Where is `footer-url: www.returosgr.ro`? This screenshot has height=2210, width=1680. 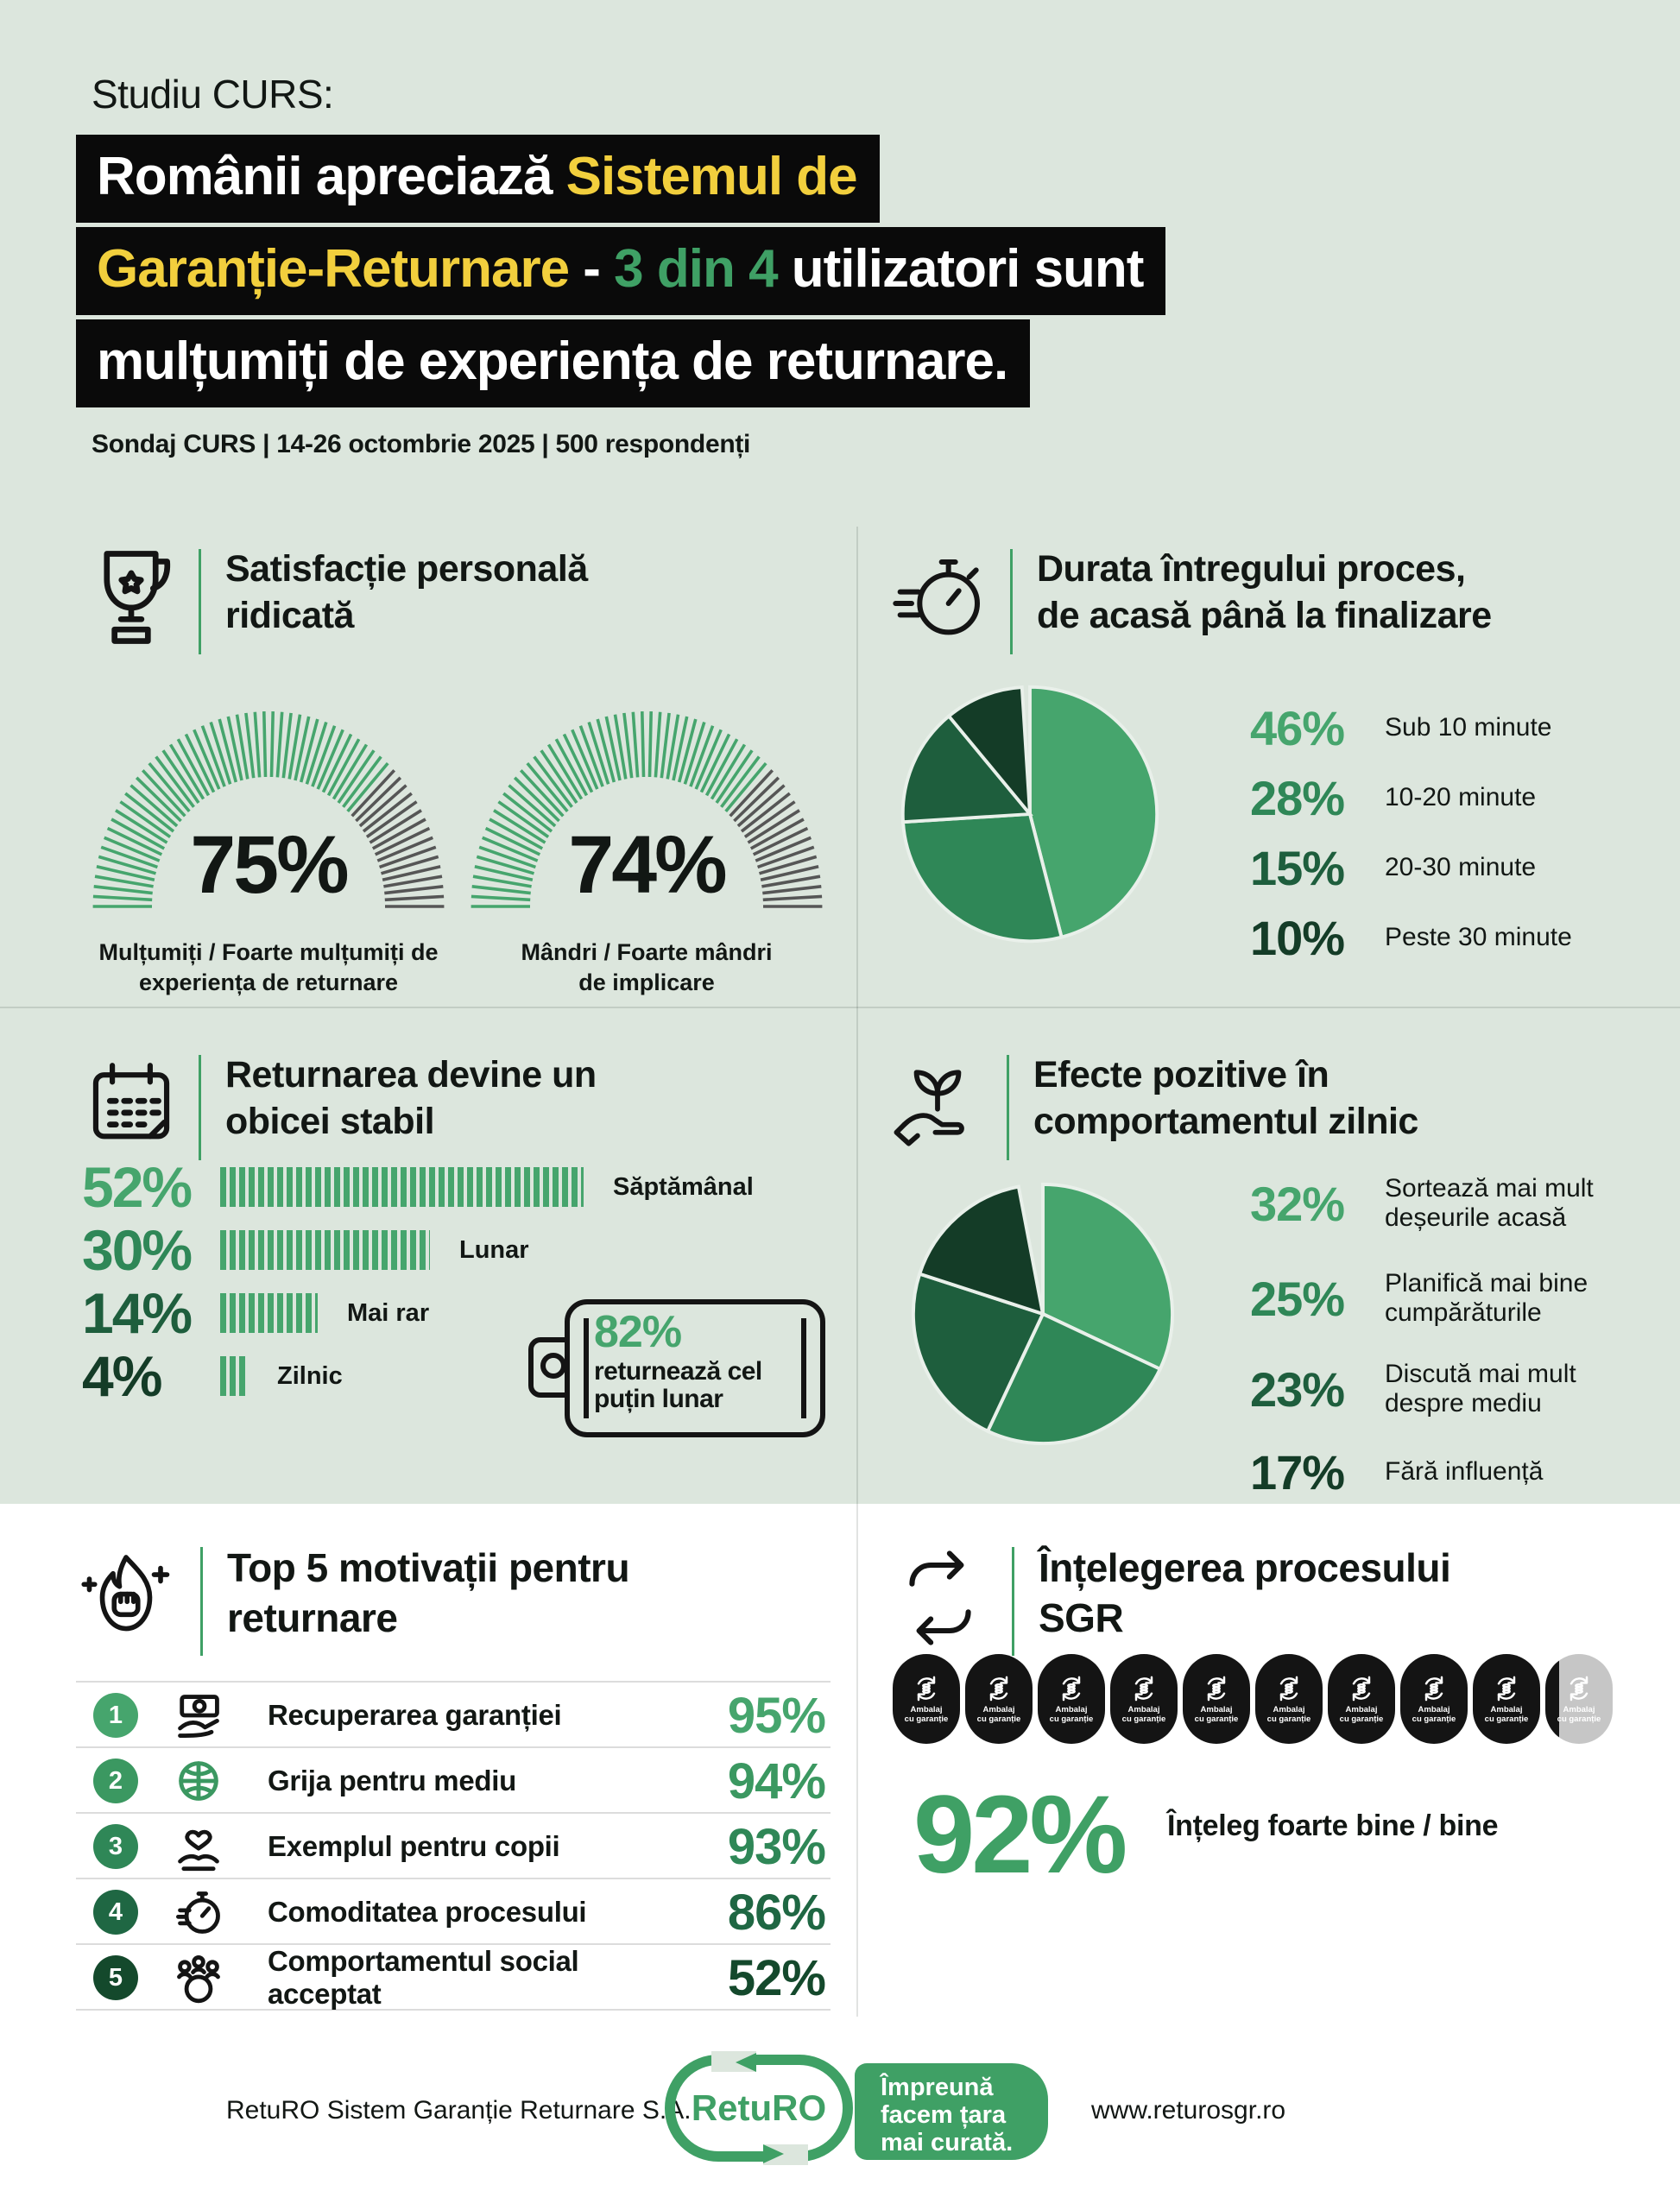
footer-url: www.returosgr.ro is located at coordinates (1188, 2111).